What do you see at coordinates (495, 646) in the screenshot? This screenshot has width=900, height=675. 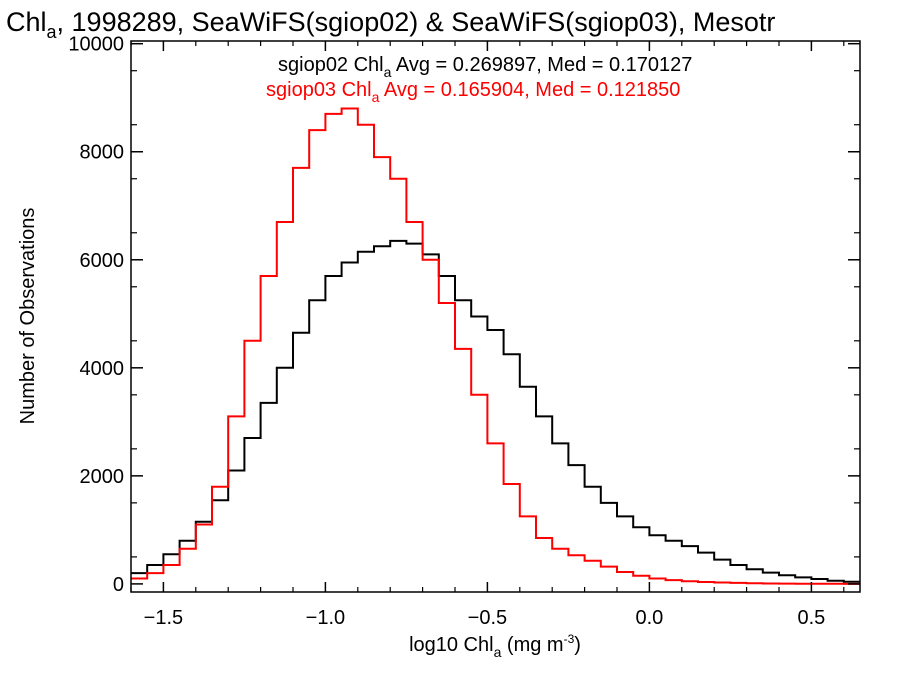 I see `x-axis-label: log10 Chla (mg m-3)` at bounding box center [495, 646].